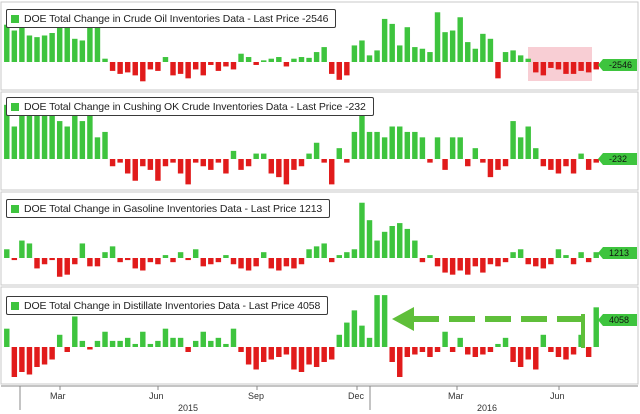  Describe the element at coordinates (557, 396) in the screenshot. I see `x-tick-label: Jun` at that location.